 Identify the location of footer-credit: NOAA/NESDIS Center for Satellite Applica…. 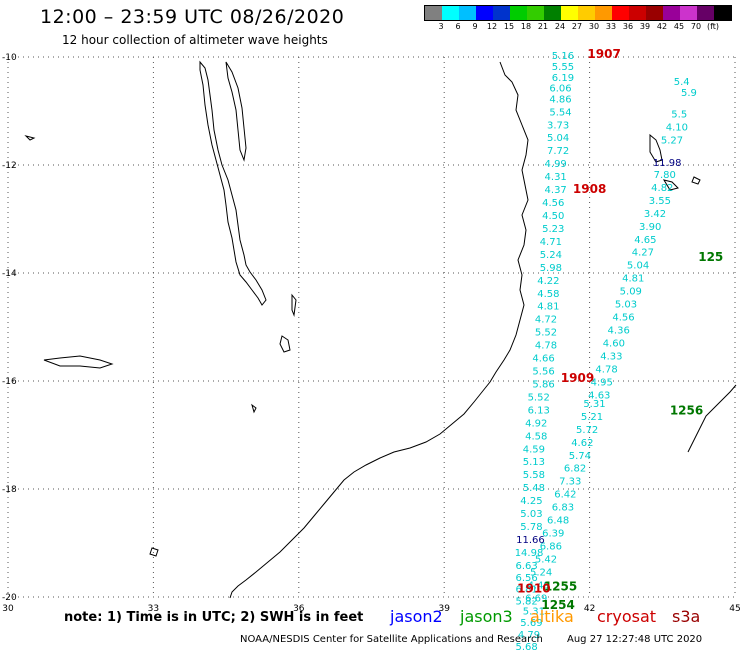
(391, 639).